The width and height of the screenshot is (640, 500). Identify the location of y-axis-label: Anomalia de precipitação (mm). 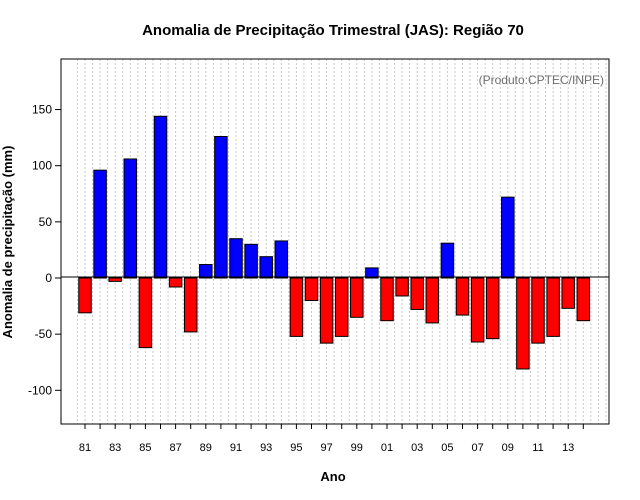
(7, 242).